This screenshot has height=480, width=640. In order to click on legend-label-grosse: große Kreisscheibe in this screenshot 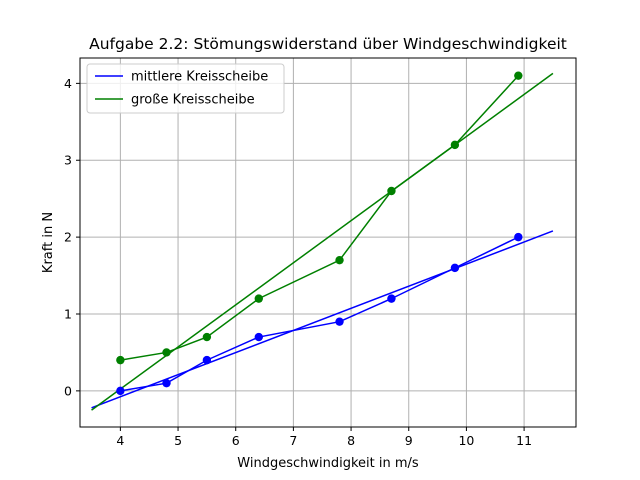, I will do `click(193, 100)`.